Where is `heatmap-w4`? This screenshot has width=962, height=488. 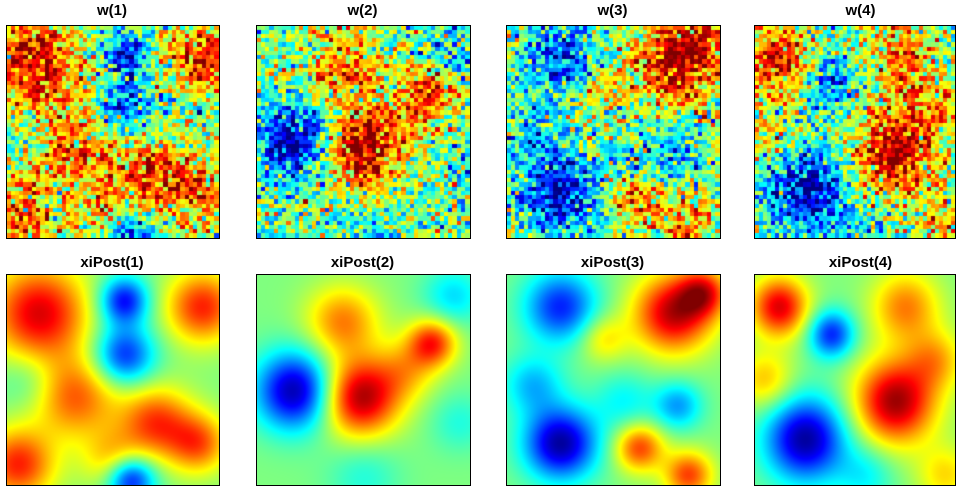 heatmap-w4 is located at coordinates (855, 132).